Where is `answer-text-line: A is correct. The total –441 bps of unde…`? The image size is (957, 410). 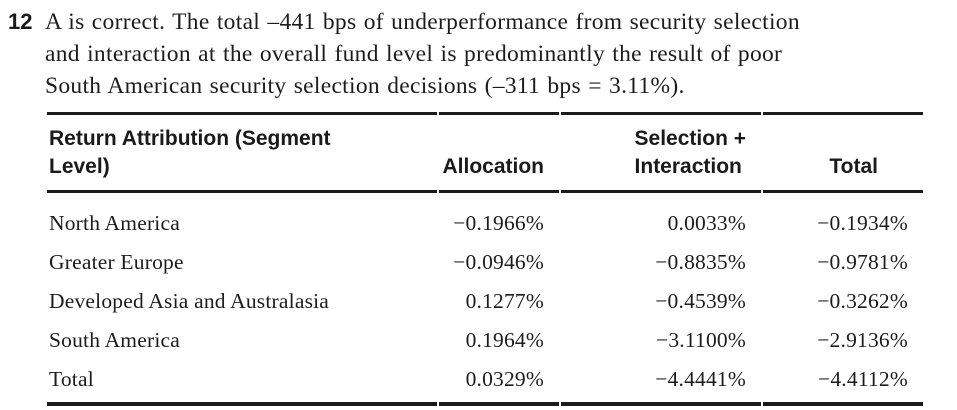
answer-text-line: A is correct. The total –441 bps of unde… is located at coordinates (422, 22).